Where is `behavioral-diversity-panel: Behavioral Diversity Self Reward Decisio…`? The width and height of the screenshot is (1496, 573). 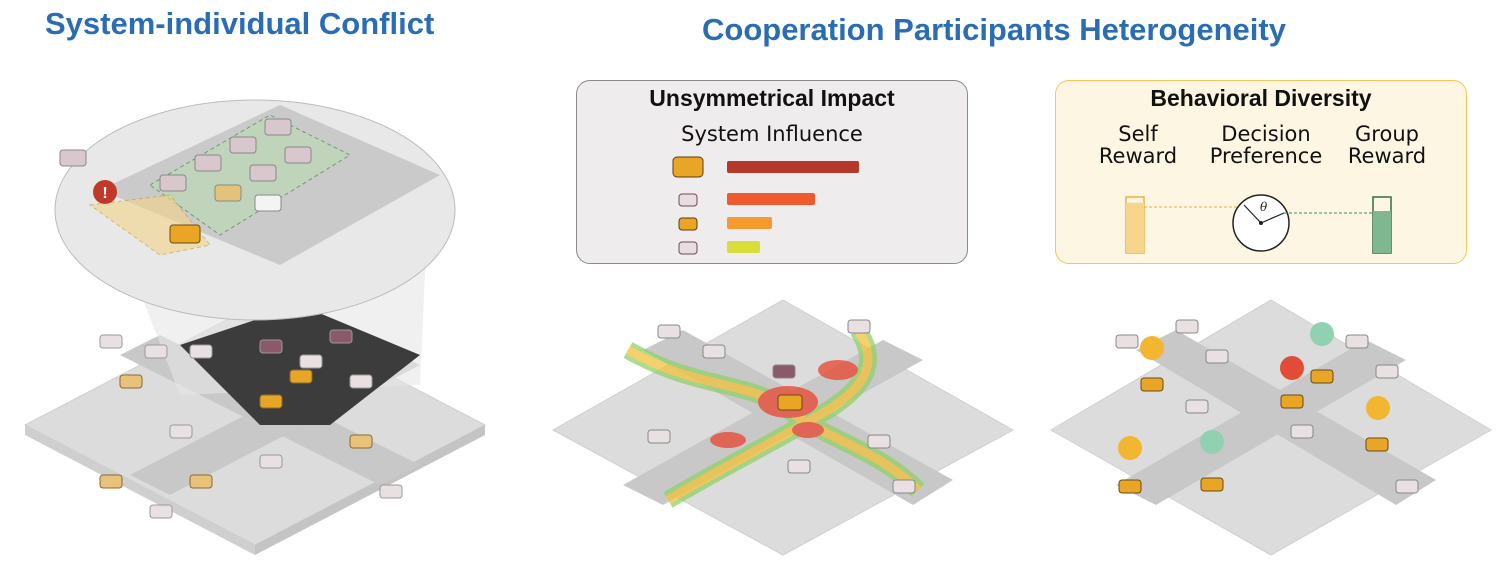
behavioral-diversity-panel: Behavioral Diversity Self Reward Decisio… is located at coordinates (1261, 172).